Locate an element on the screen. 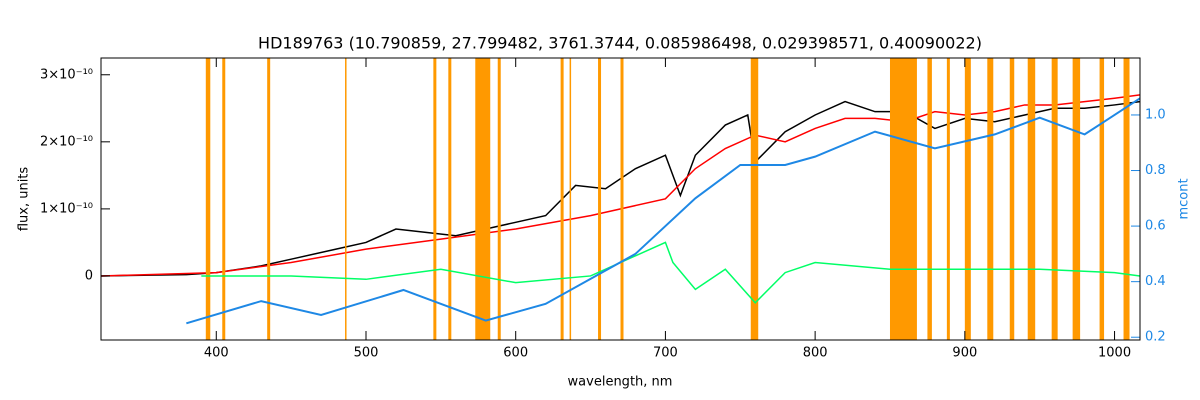 This screenshot has width=1200, height=400. y-tick-label: 3×10⁻¹⁰ is located at coordinates (66, 74).